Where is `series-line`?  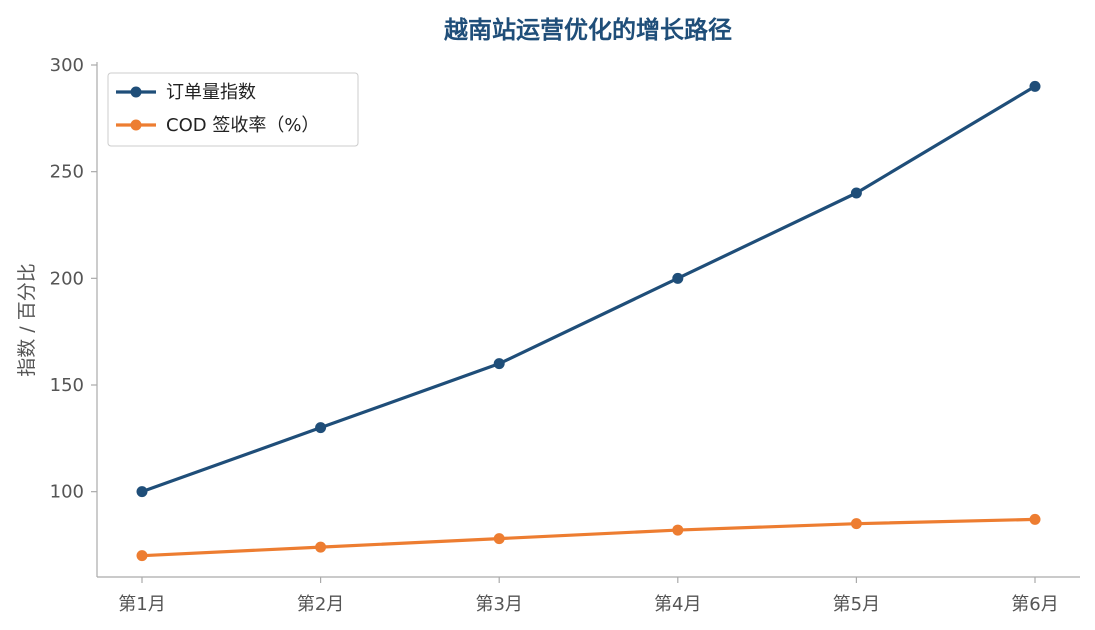
series-line is located at coordinates (588, 537).